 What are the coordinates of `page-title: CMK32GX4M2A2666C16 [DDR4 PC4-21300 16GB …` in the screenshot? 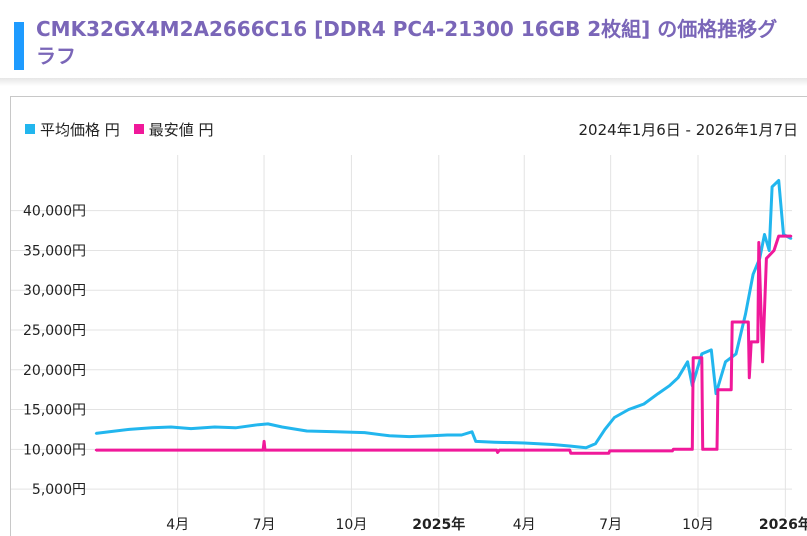 It's located at (407, 42).